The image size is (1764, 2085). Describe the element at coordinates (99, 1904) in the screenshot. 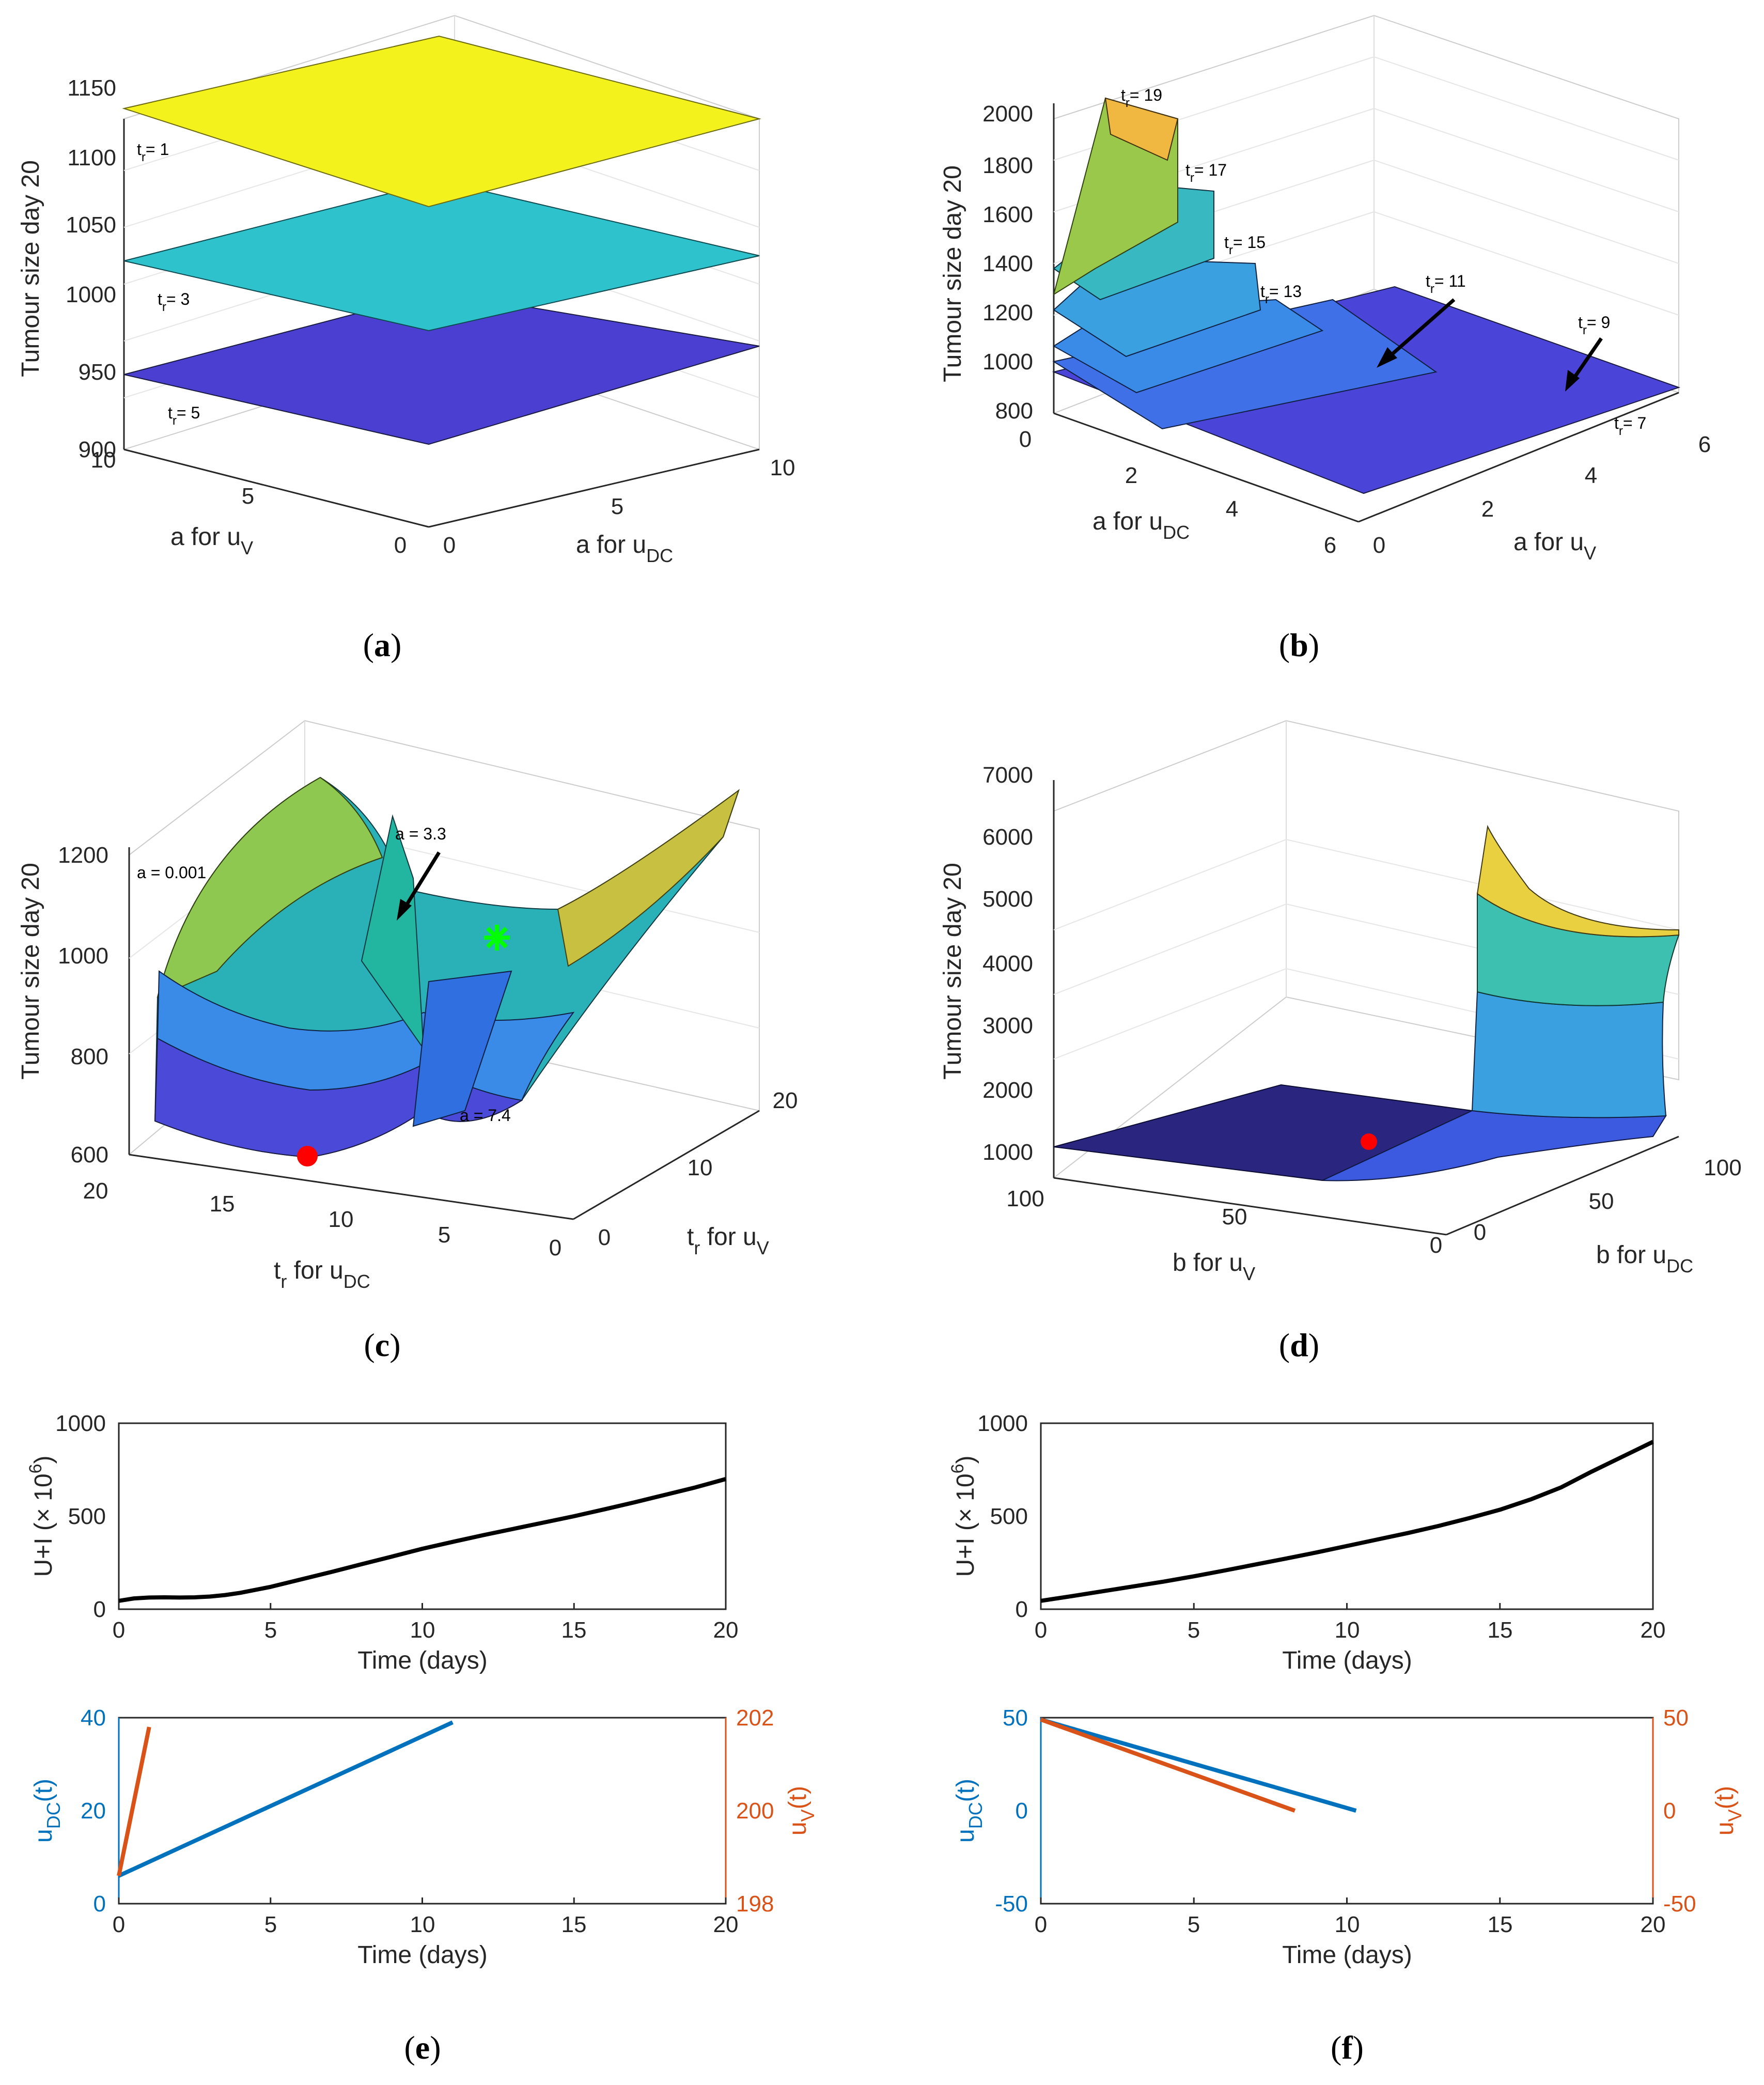

I see `e-bottom-ytick-left: 0` at that location.